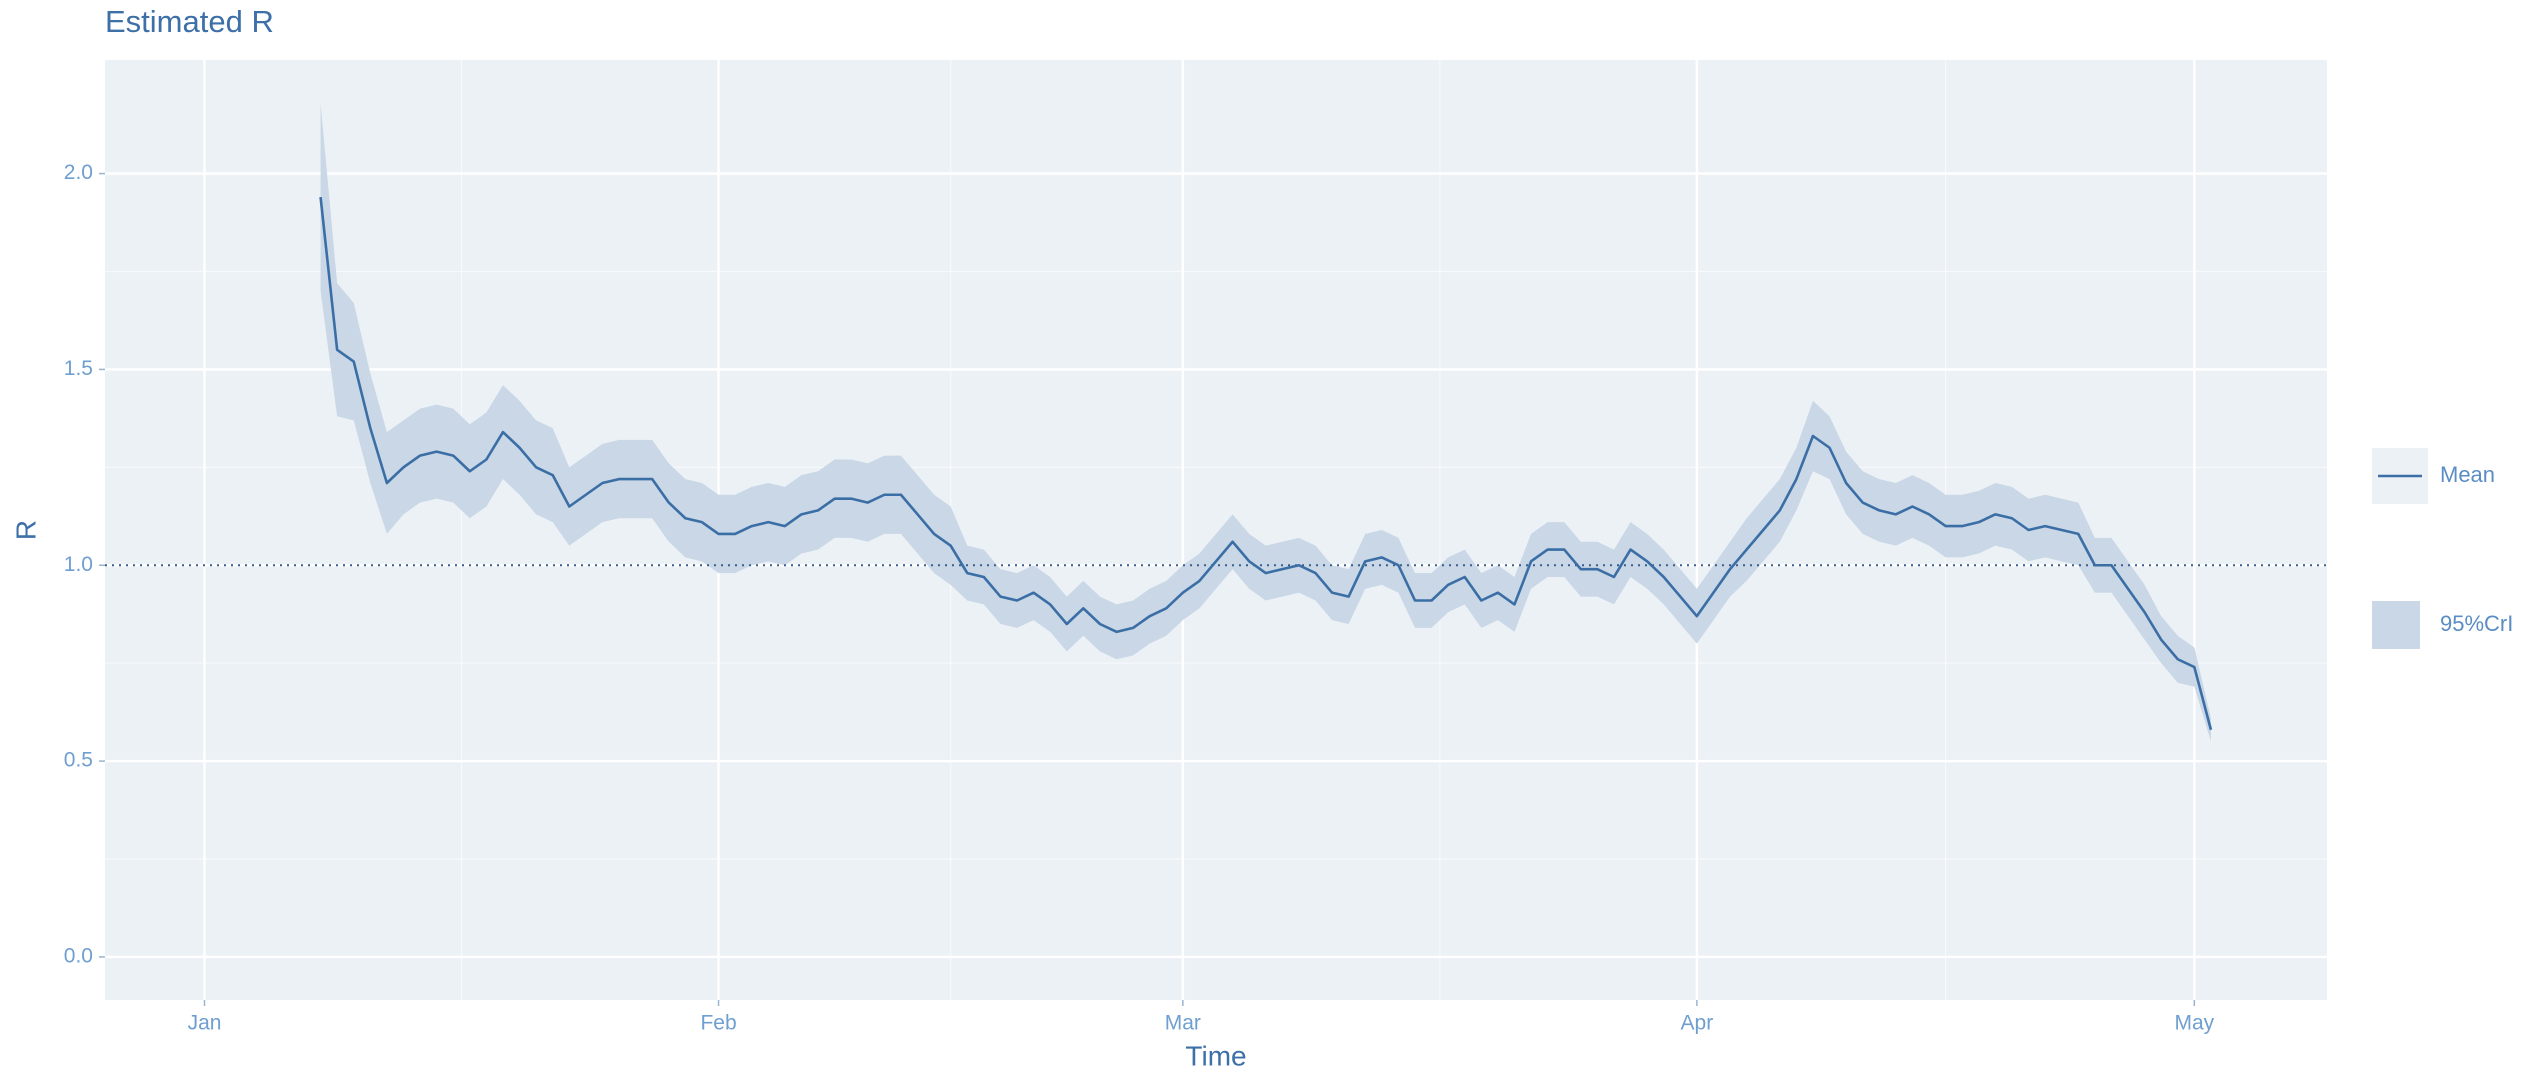  I want to click on x-tick-label: Jan, so click(205, 1023).